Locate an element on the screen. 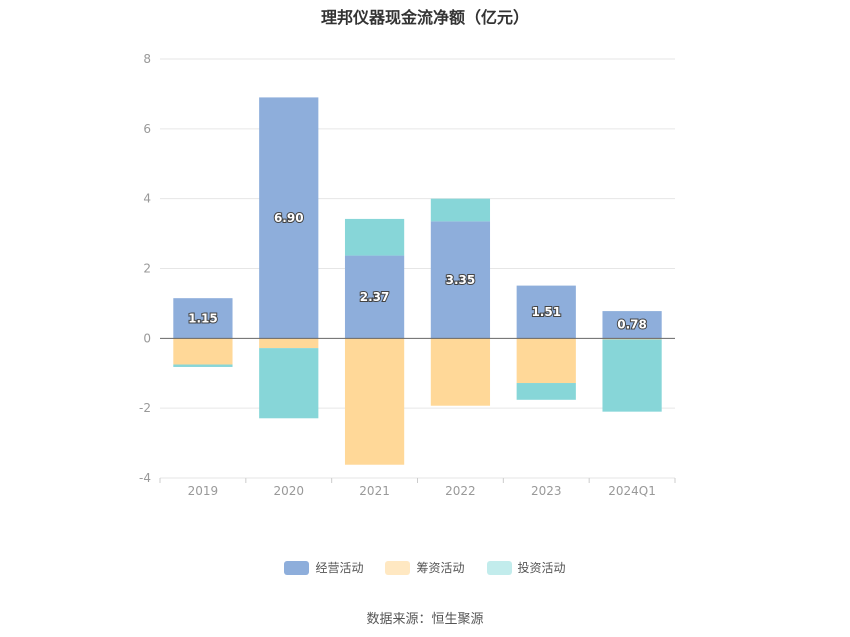 The width and height of the screenshot is (850, 637). legend-item-financing: 筹资活动 is located at coordinates (425, 567).